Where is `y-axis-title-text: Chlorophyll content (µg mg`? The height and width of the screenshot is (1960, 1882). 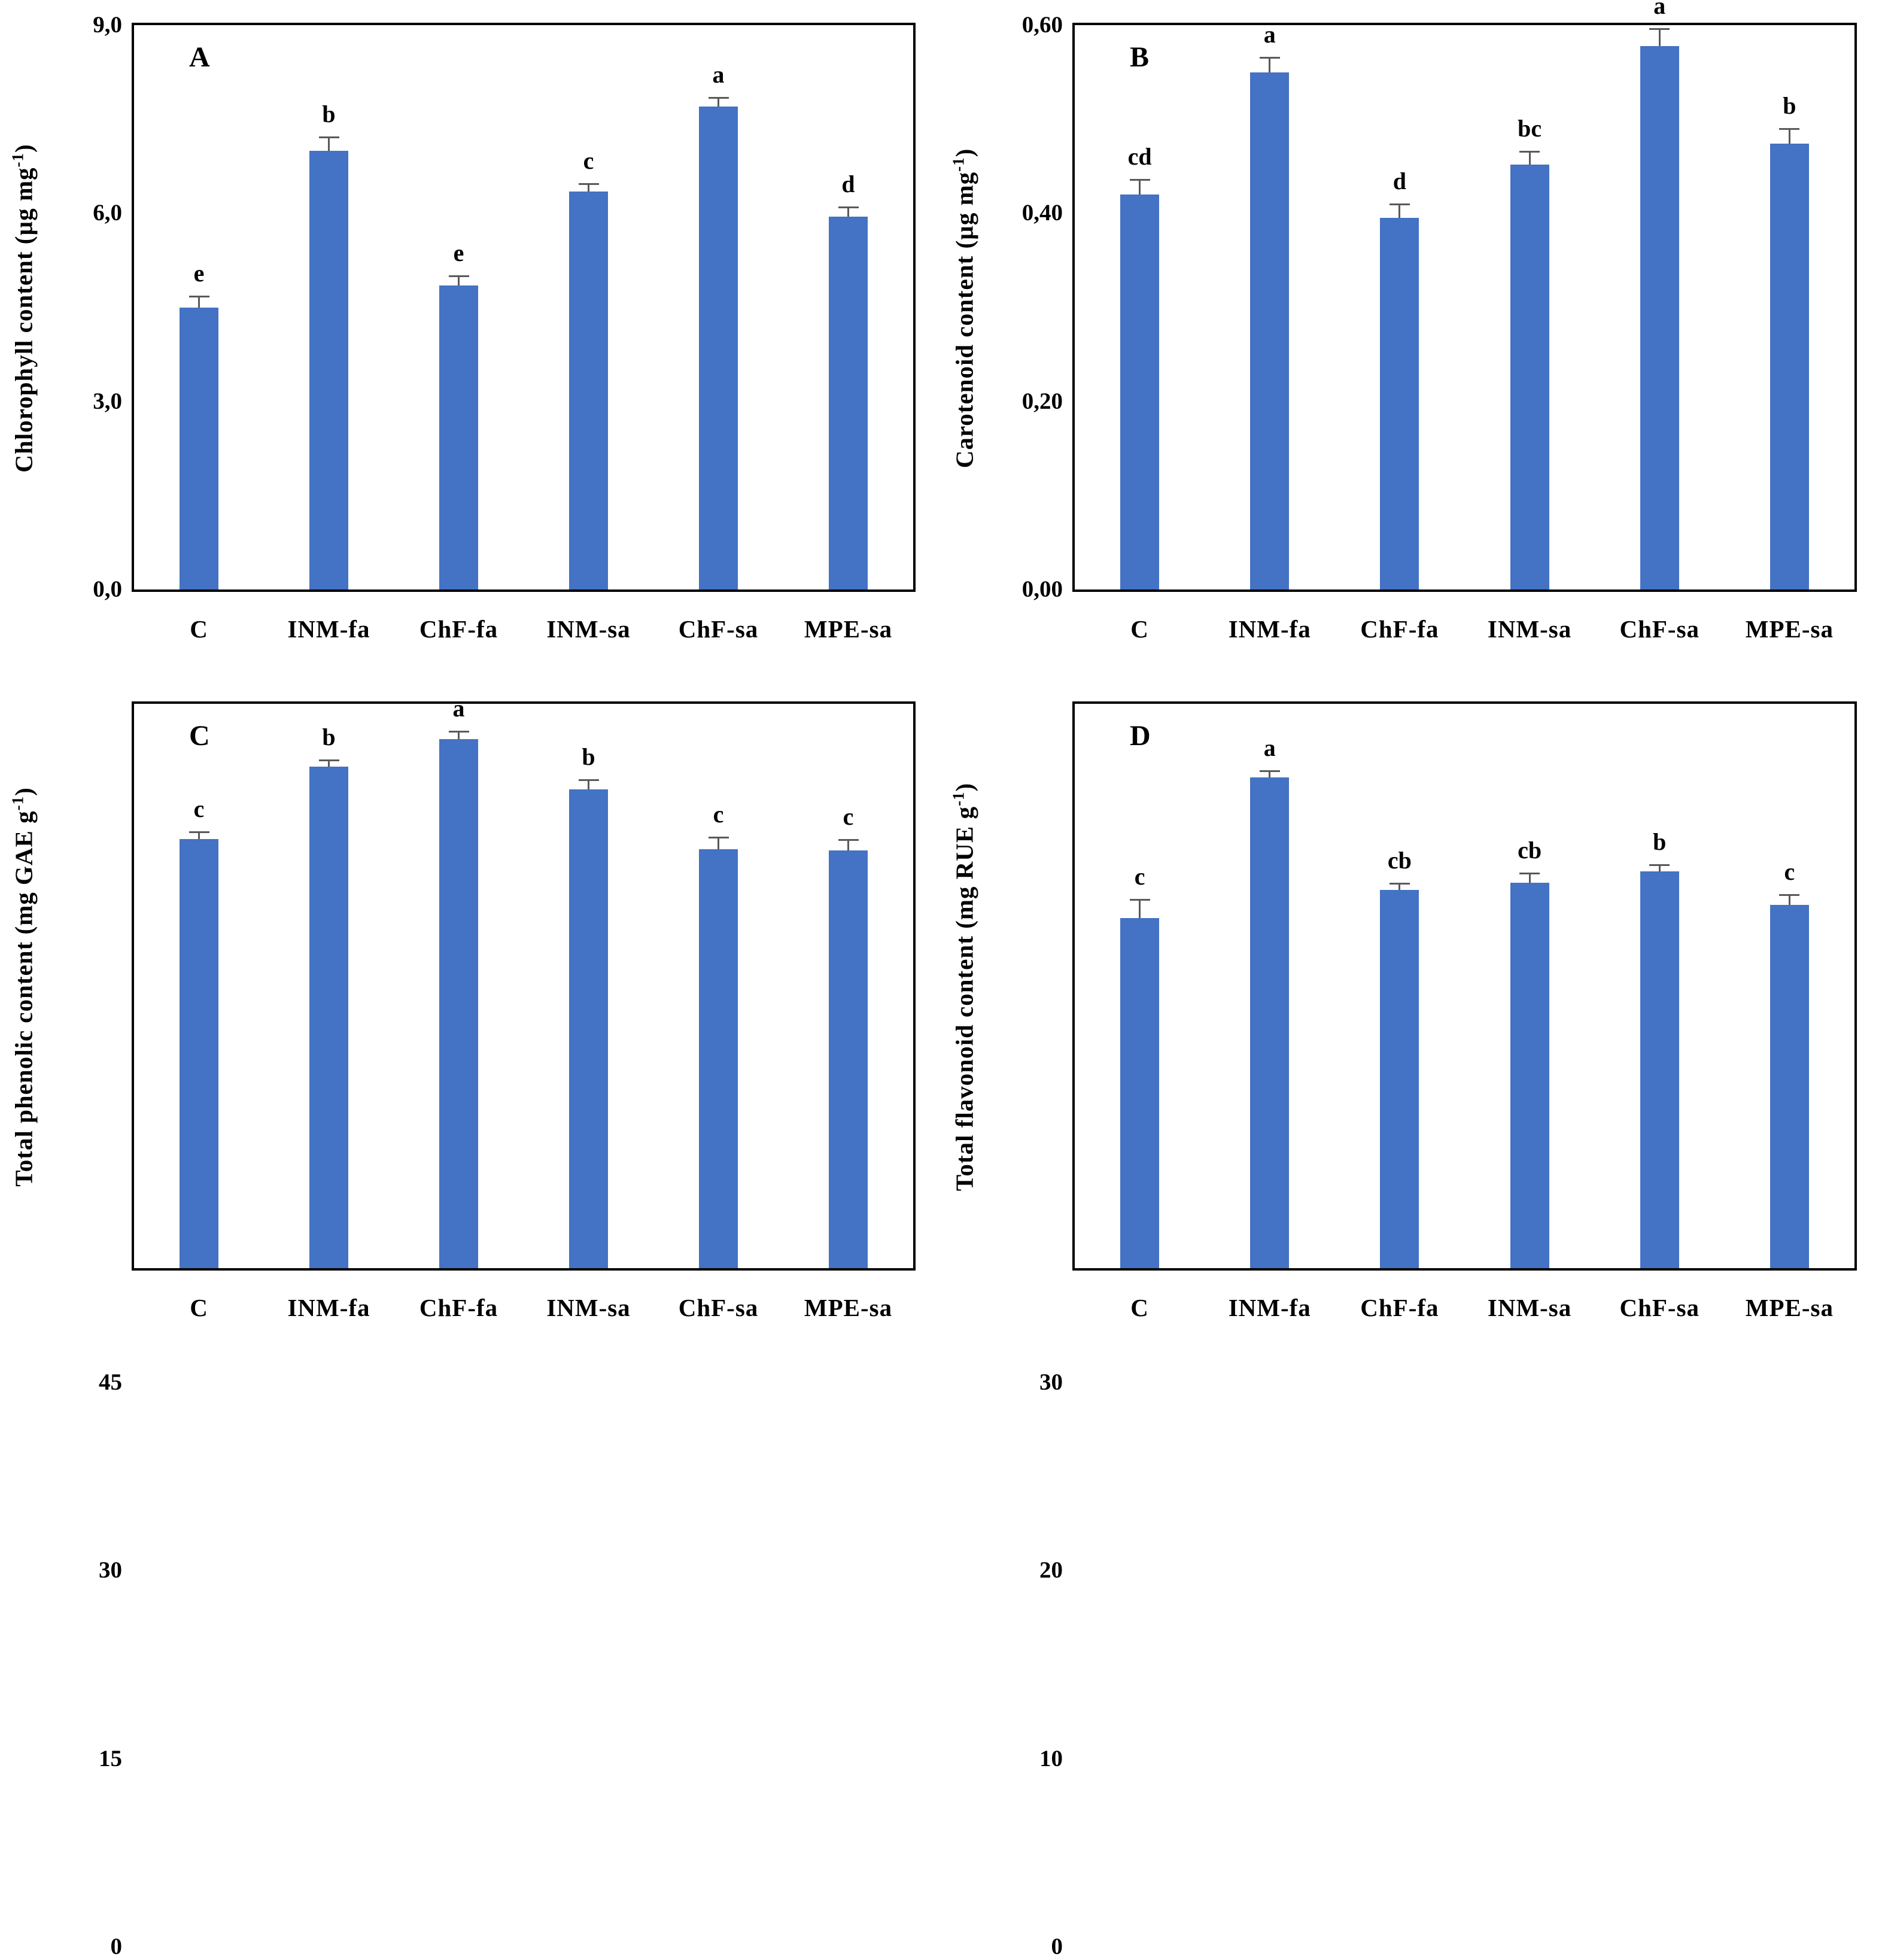
y-axis-title-text: Chlorophyll content (µg mg is located at coordinates (24, 320).